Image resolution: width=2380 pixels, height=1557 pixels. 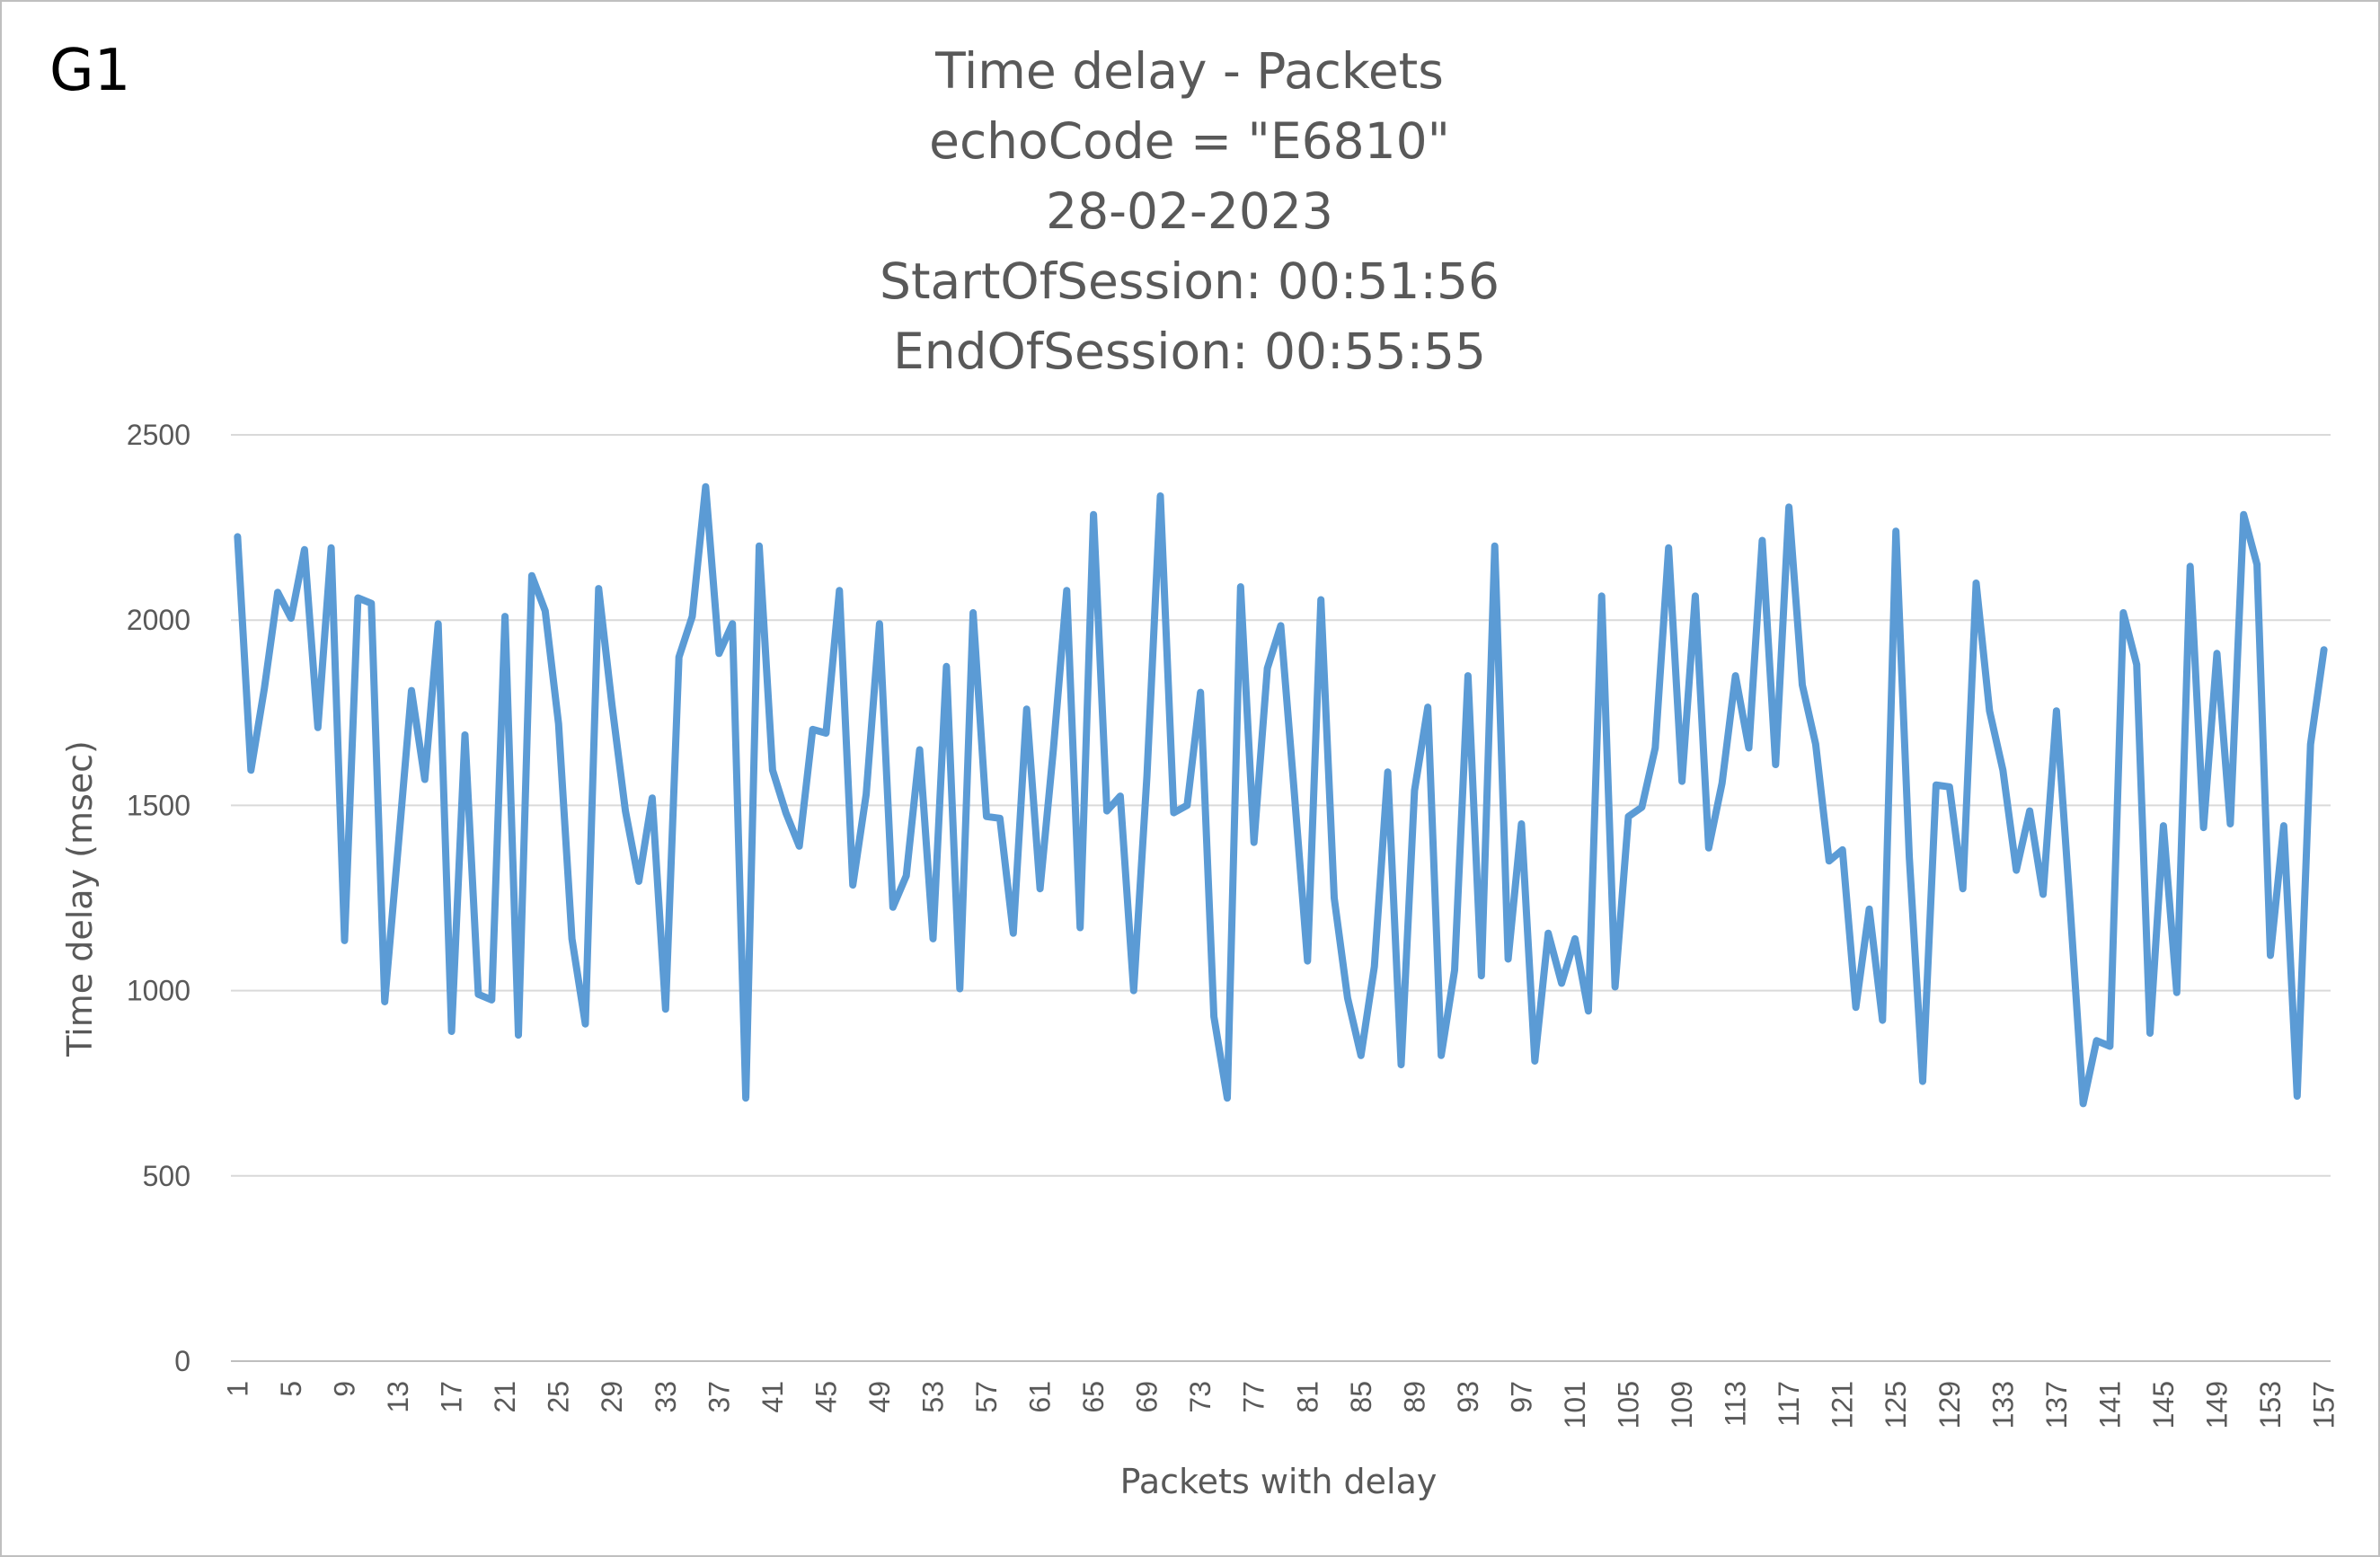 What do you see at coordinates (1682, 1405) in the screenshot?
I see `x-tick-label: 109` at bounding box center [1682, 1405].